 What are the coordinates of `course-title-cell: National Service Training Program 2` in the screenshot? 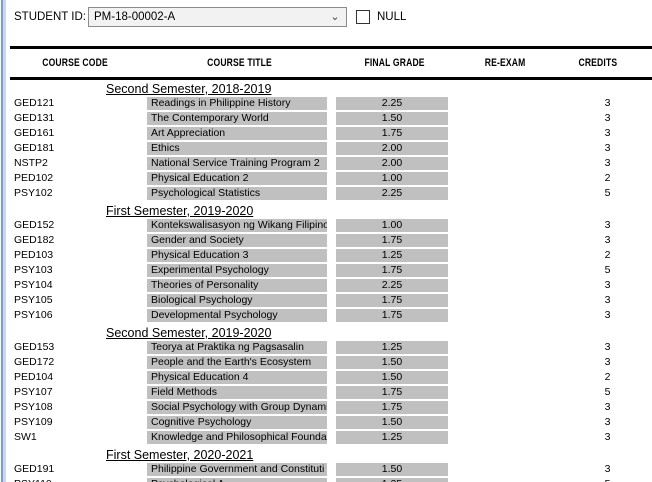 It's located at (237, 163).